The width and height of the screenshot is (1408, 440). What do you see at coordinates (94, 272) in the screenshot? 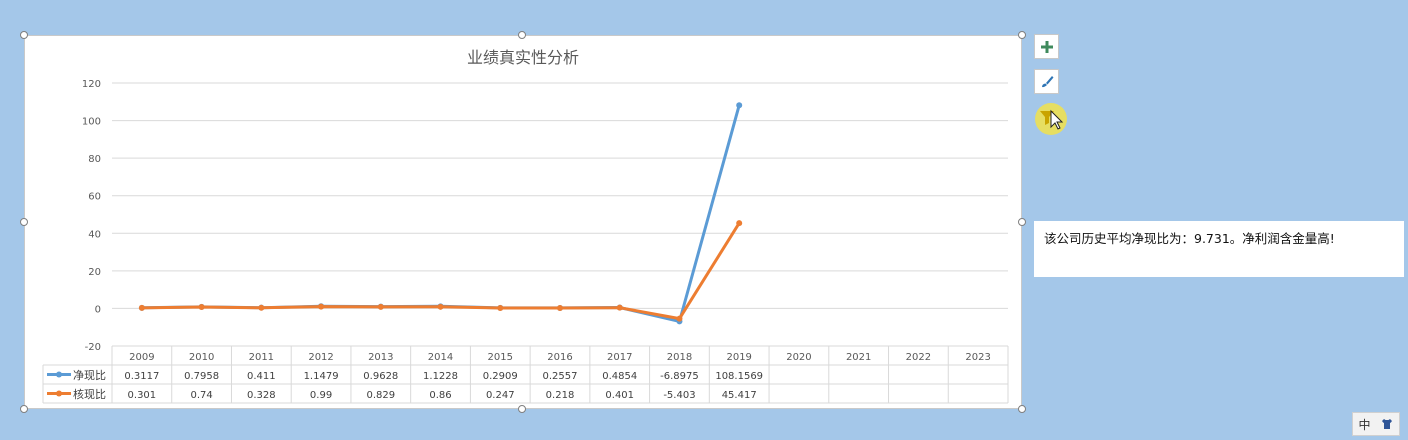
I see `y-tick-label: 20` at bounding box center [94, 272].